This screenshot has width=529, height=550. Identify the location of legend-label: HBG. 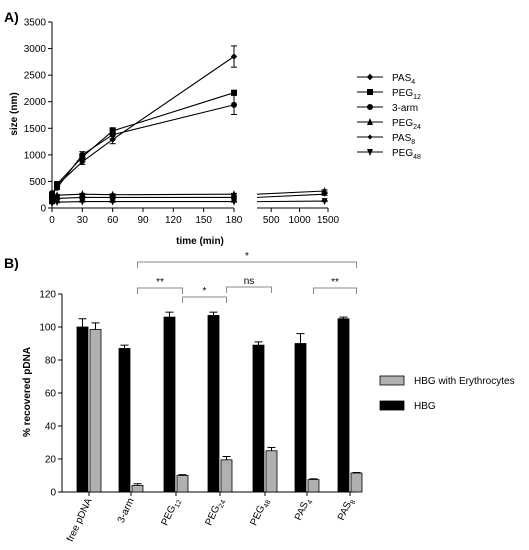
(425, 406).